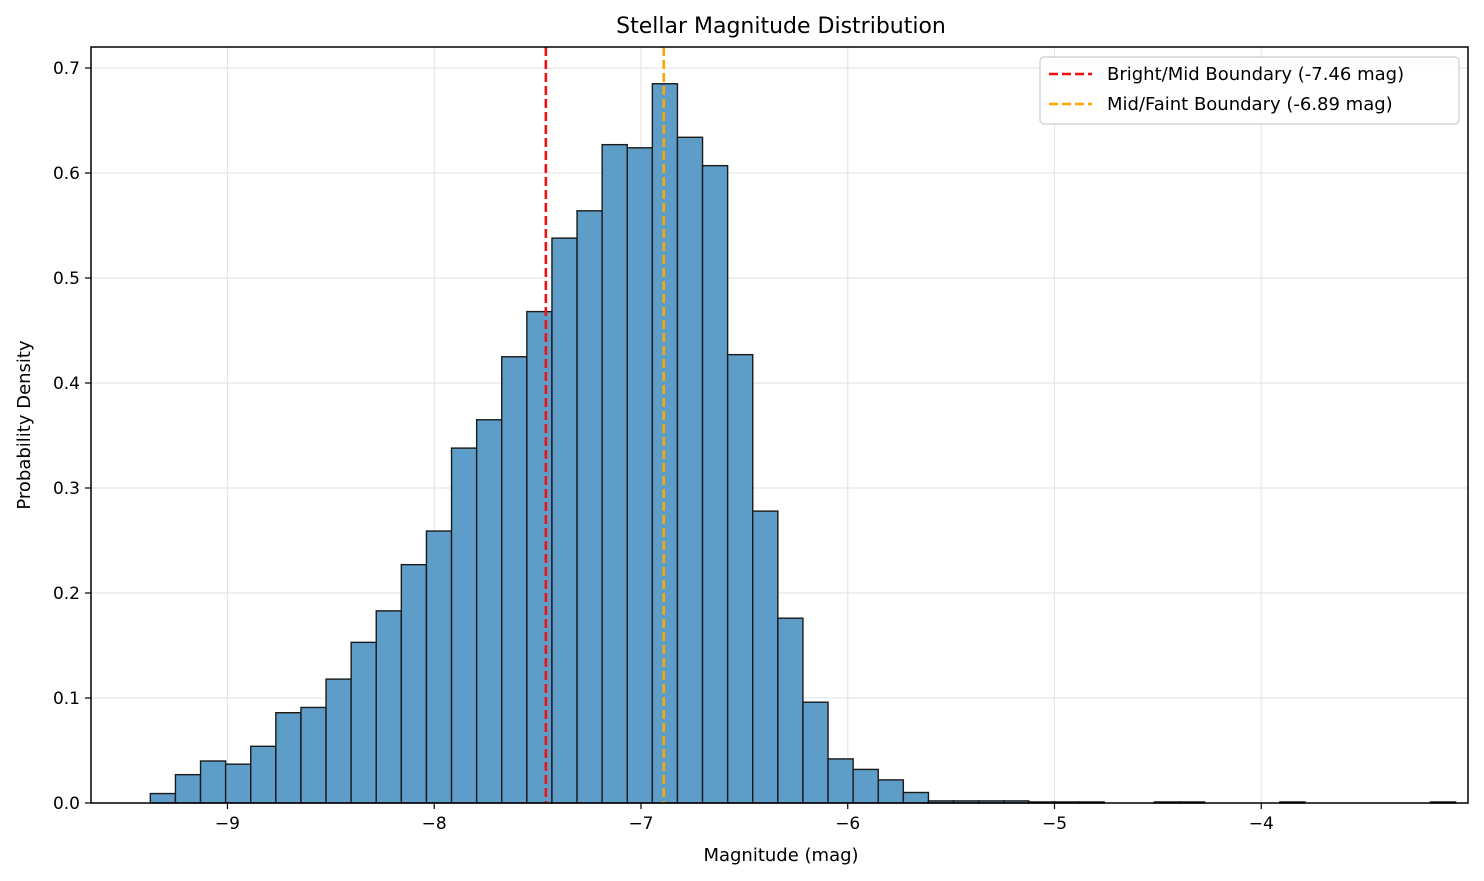 Image resolution: width=1484 pixels, height=881 pixels. What do you see at coordinates (434, 824) in the screenshot?
I see `x-tick-label: −8` at bounding box center [434, 824].